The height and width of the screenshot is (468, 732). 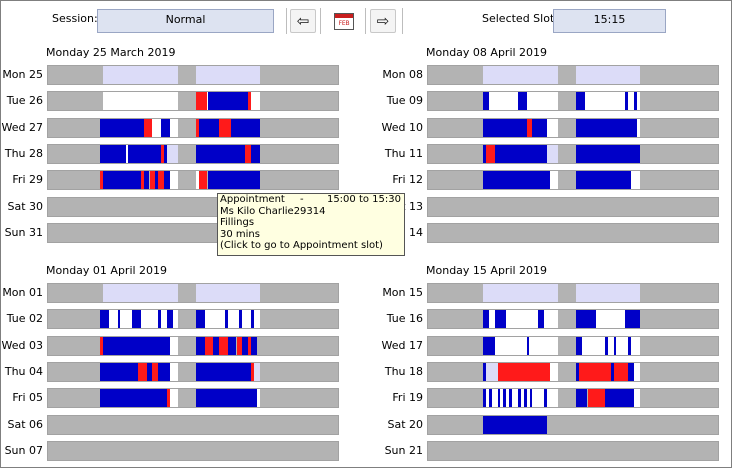 What do you see at coordinates (185, 21) in the screenshot?
I see `session-field: Normal` at bounding box center [185, 21].